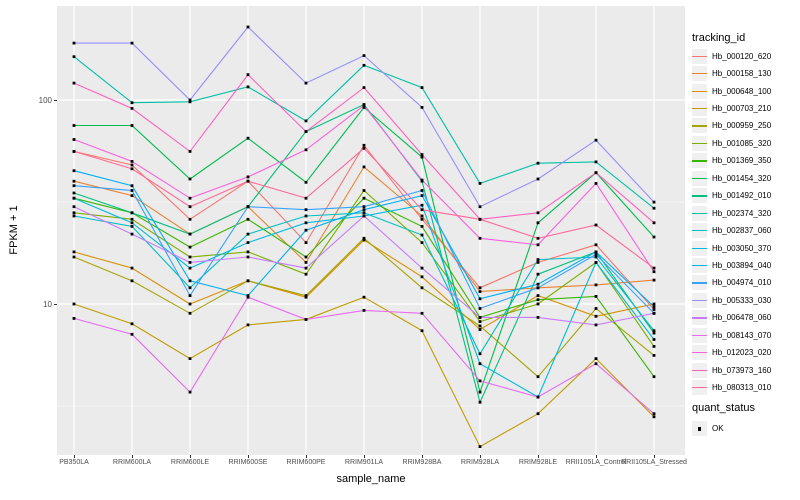 Image resolution: width=800 pixels, height=500 pixels. Describe the element at coordinates (719, 38) in the screenshot. I see `legend-title-tracking-id: tracking_id` at that location.